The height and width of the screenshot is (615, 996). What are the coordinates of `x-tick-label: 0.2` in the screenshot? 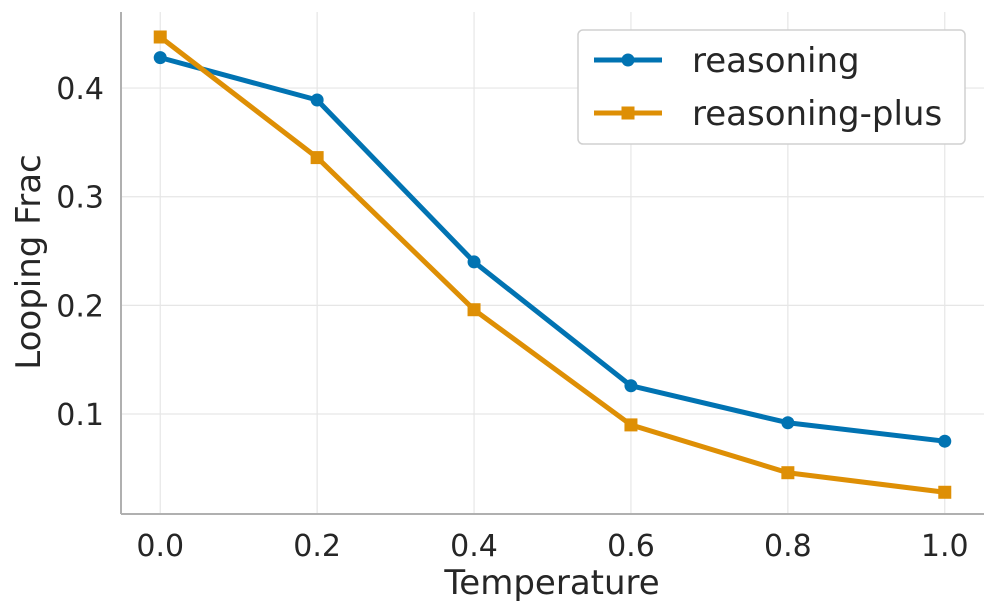 It's located at (317, 546).